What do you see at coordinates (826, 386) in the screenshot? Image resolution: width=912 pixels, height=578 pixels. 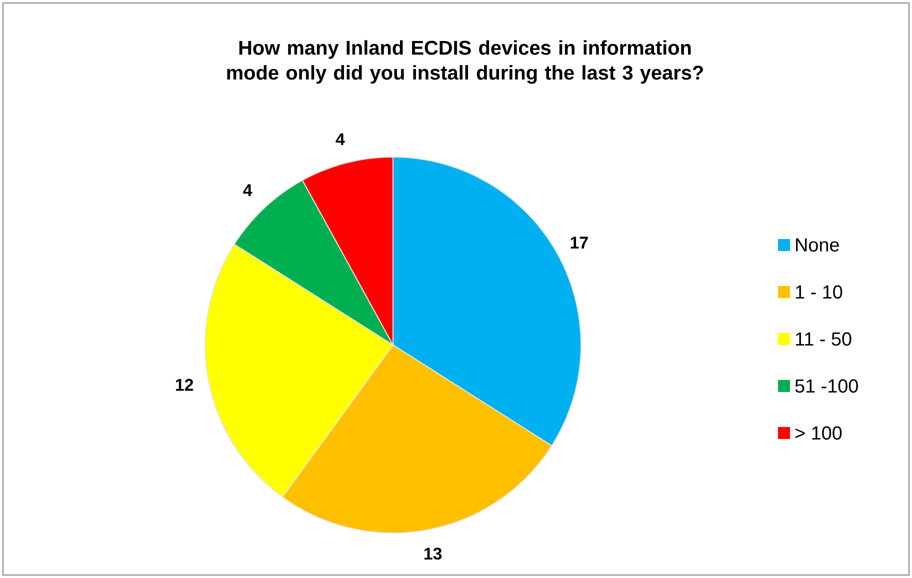 I see `legend-label: 51 -100` at bounding box center [826, 386].